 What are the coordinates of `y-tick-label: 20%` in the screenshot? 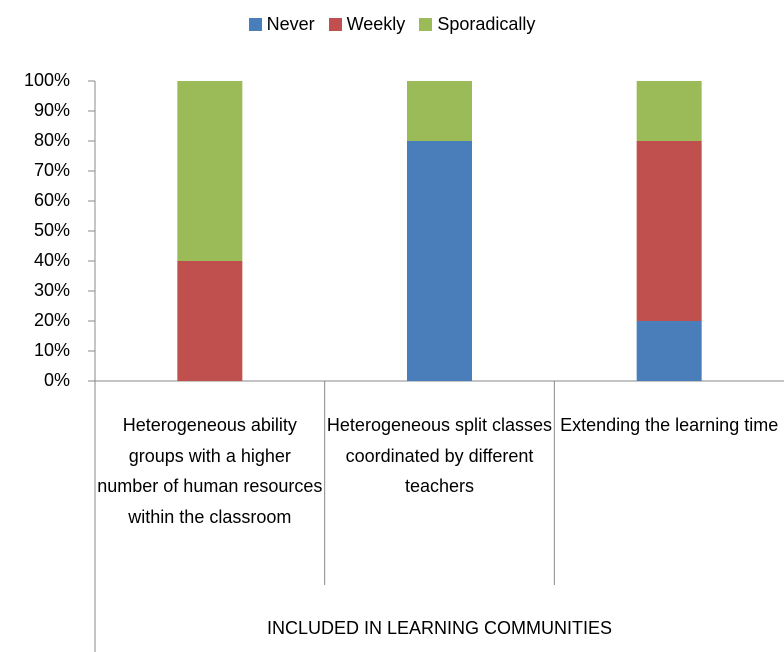 It's located at (52, 320).